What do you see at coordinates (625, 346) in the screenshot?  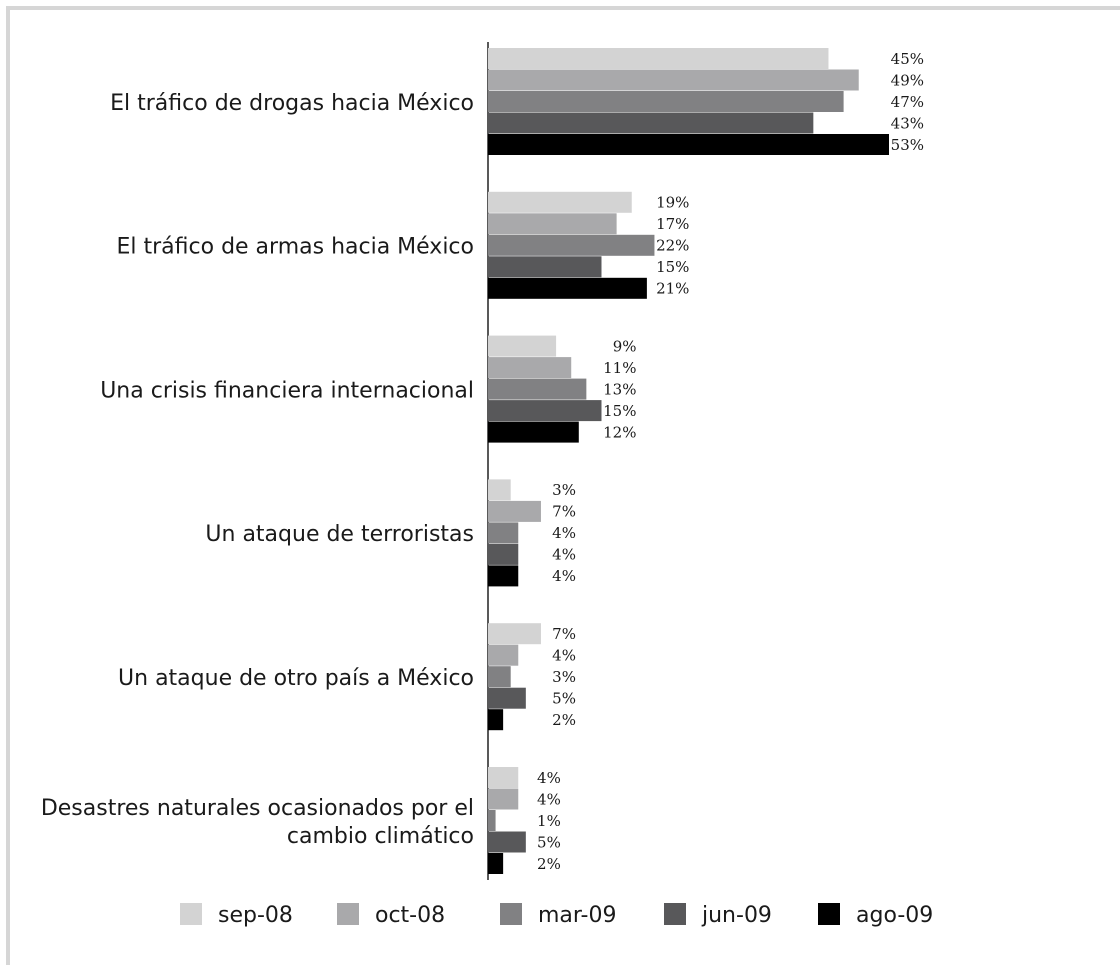 I see `value-label-sep-08-cat-2: 9%` at bounding box center [625, 346].